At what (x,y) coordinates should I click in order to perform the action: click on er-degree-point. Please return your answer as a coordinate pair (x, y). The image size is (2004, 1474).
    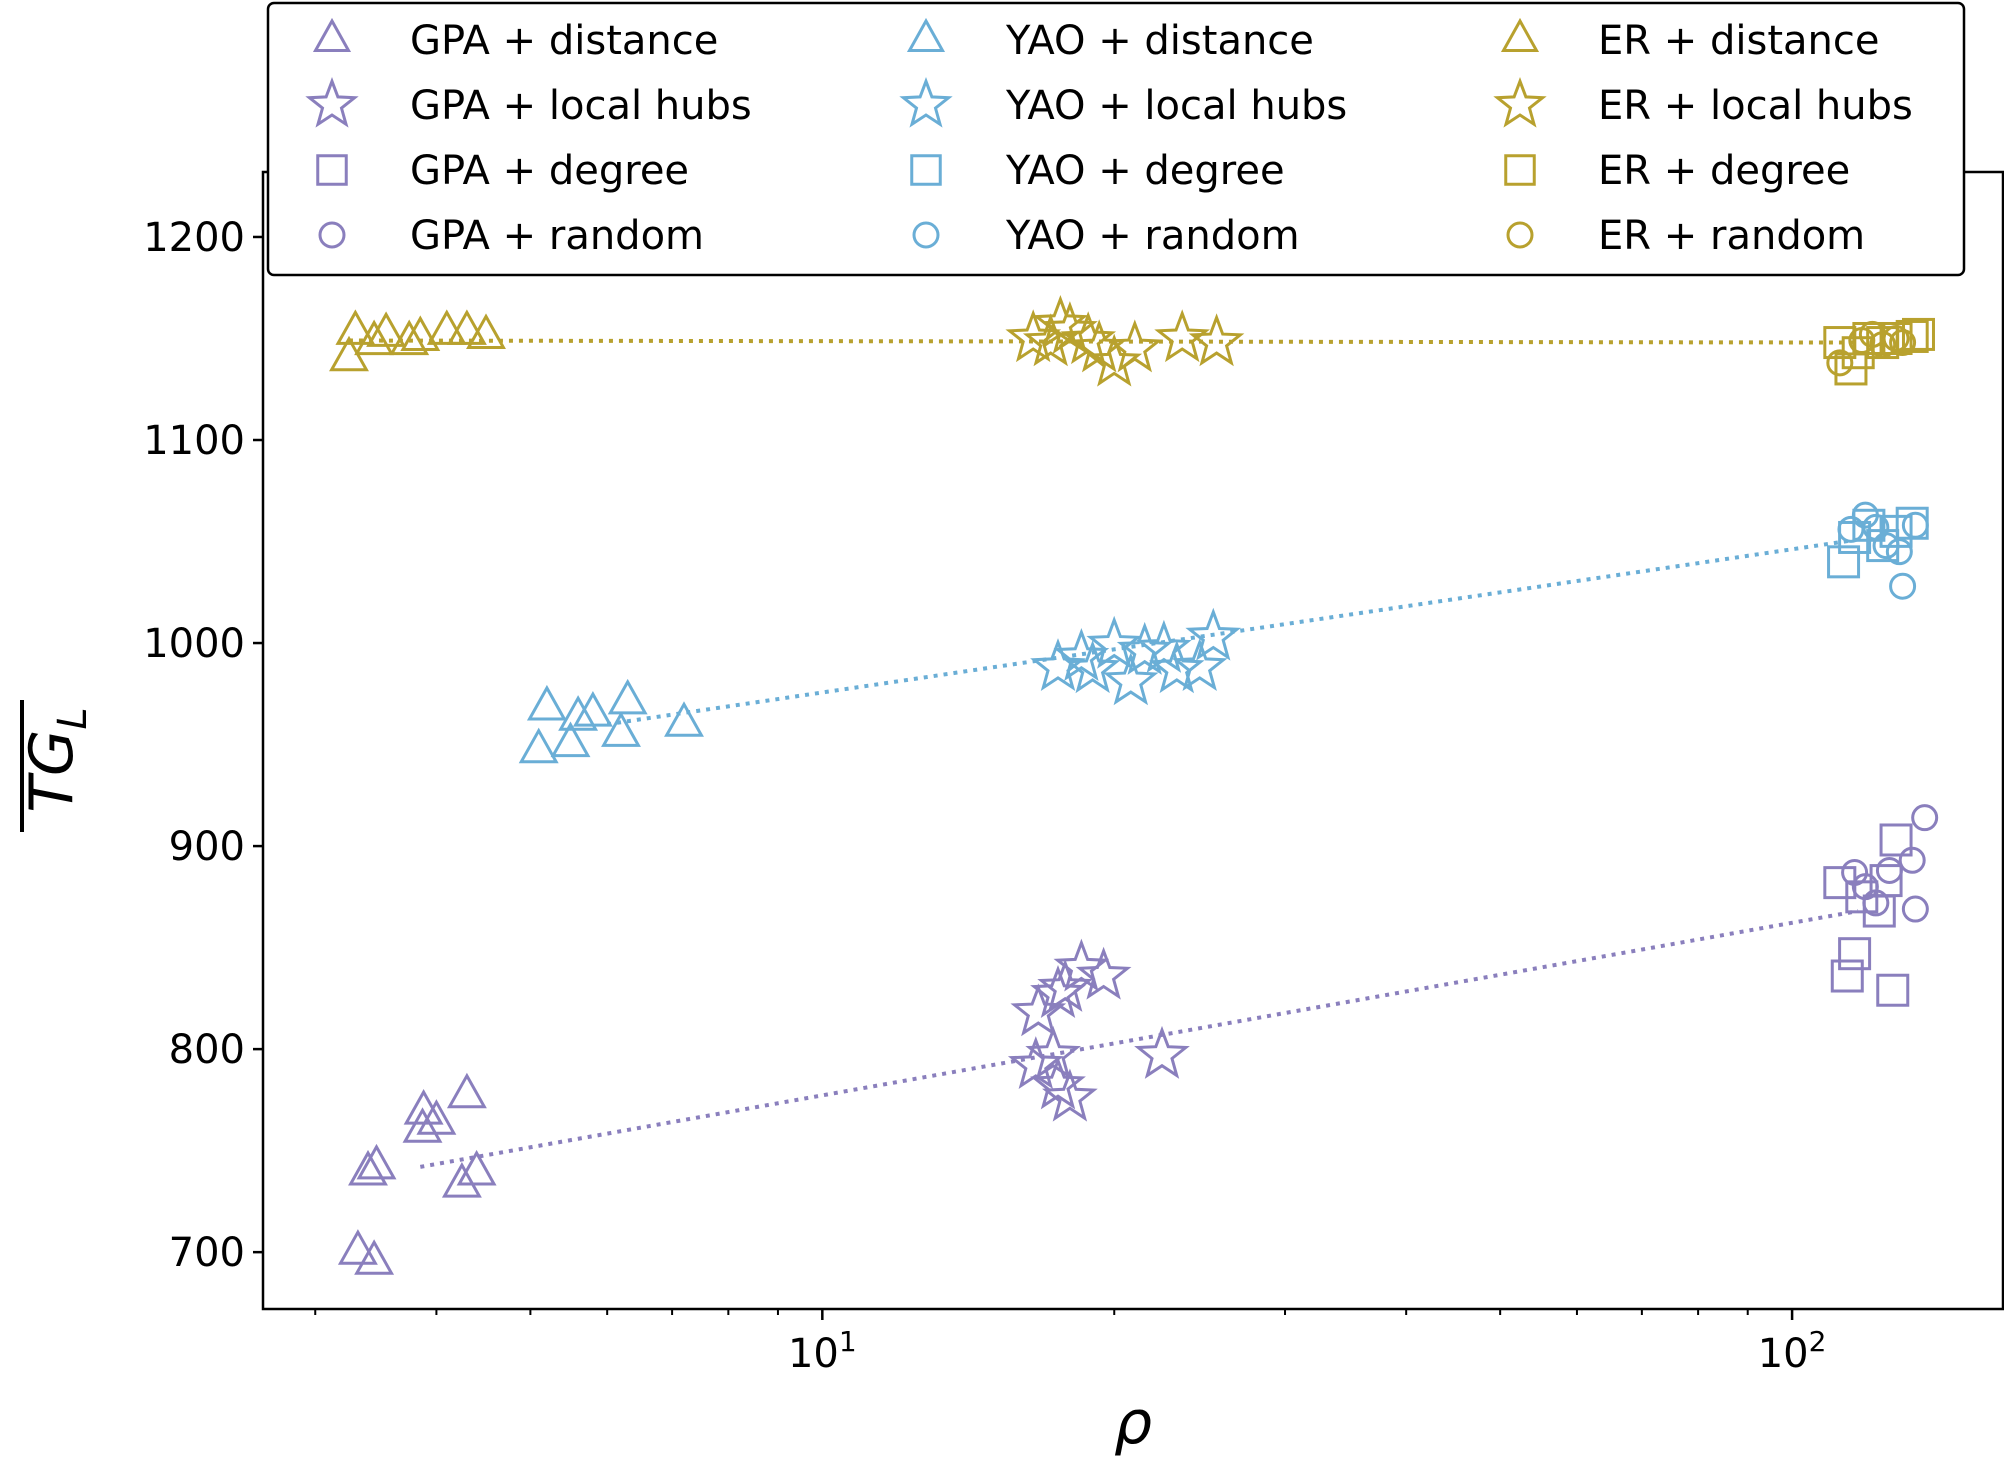
    Looking at the image, I should click on (1918, 334).